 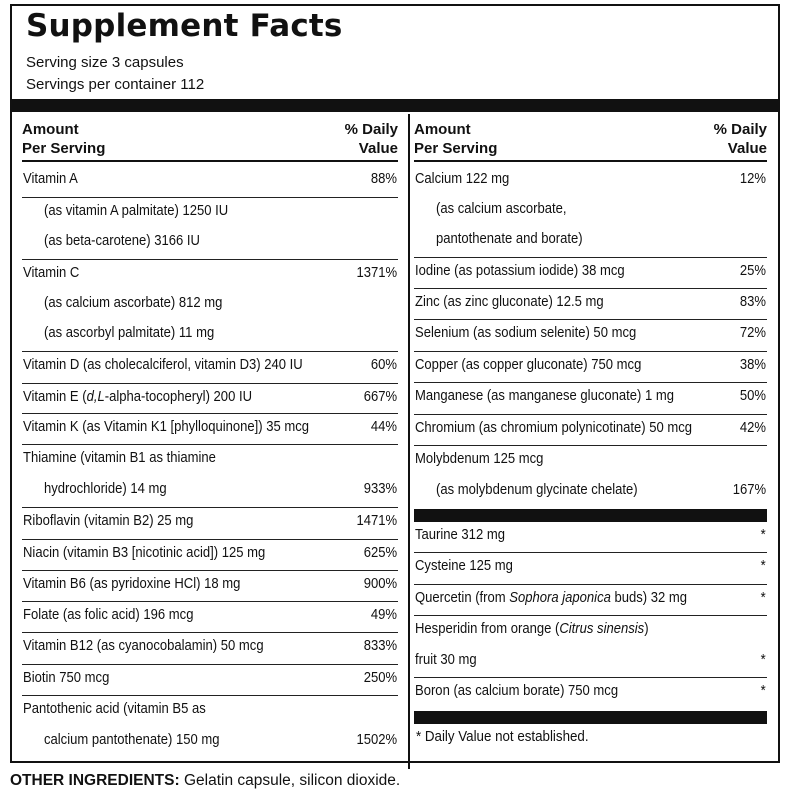 What do you see at coordinates (752, 396) in the screenshot?
I see `daily-value: 50%` at bounding box center [752, 396].